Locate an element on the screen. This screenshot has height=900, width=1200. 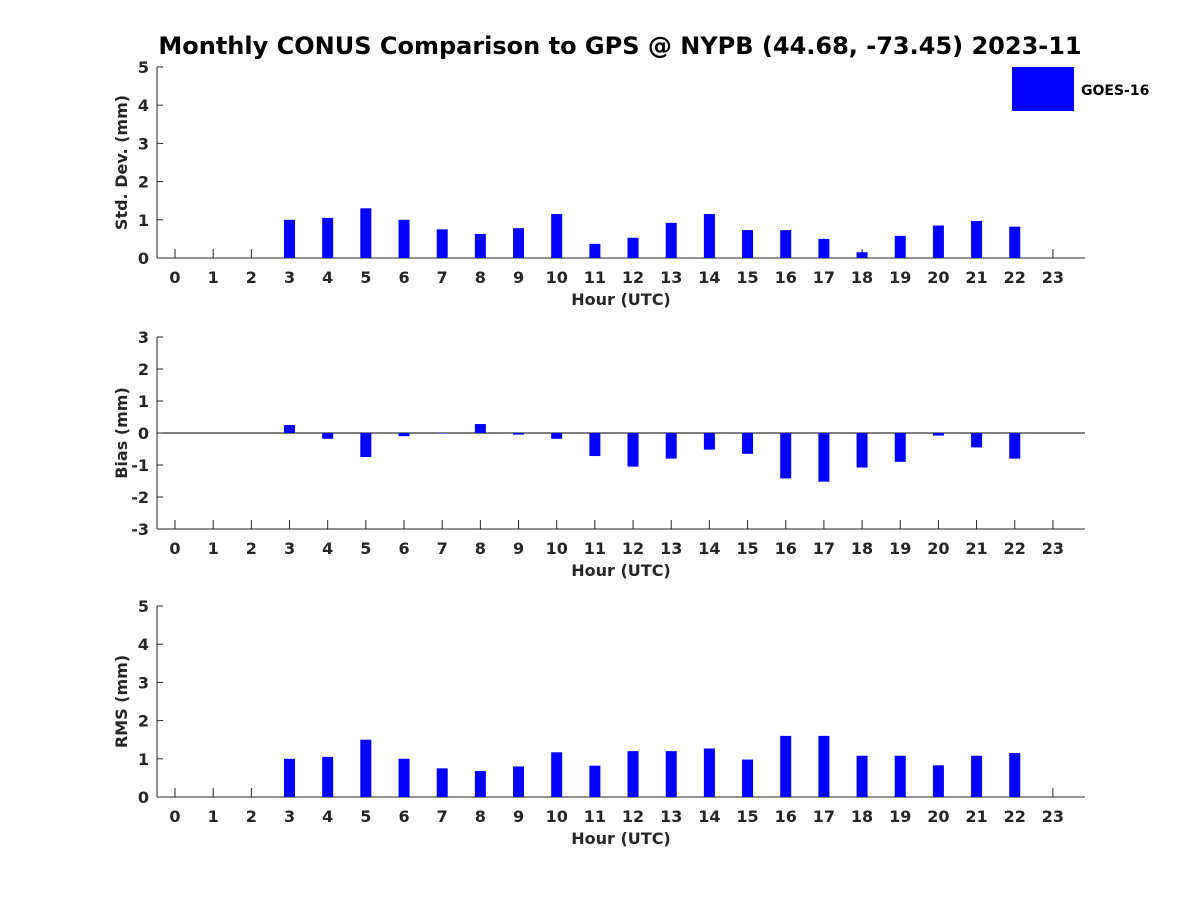
x-tick-label: 0 is located at coordinates (174, 816).